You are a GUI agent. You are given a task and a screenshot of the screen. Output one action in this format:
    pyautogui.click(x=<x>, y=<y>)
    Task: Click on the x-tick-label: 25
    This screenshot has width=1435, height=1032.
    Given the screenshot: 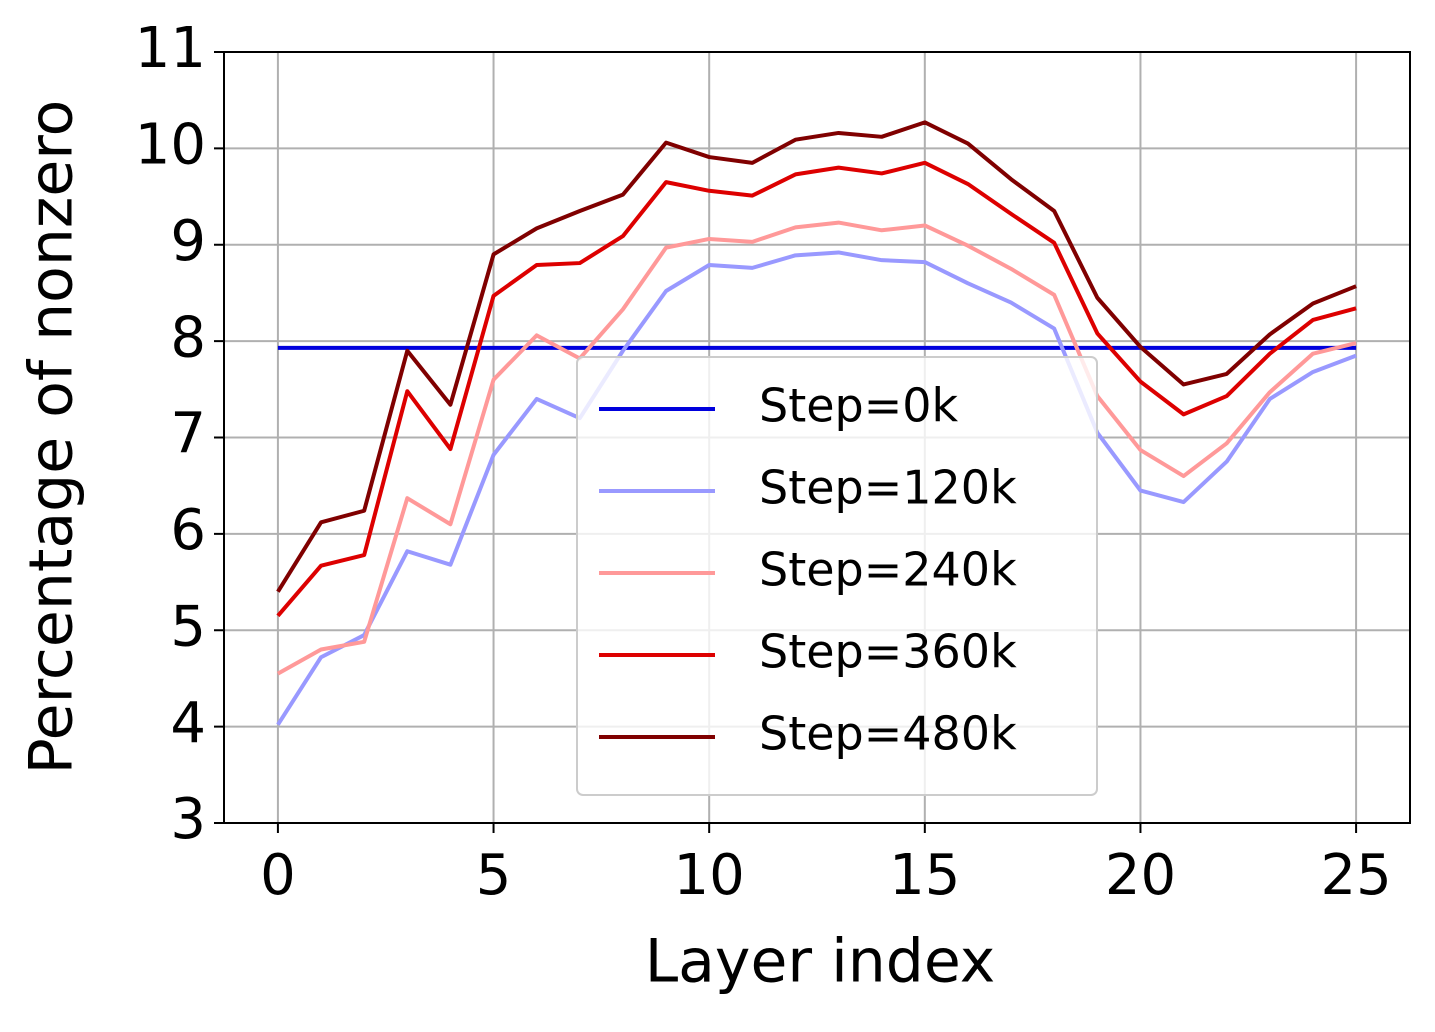 What is the action you would take?
    pyautogui.click(x=1355, y=875)
    